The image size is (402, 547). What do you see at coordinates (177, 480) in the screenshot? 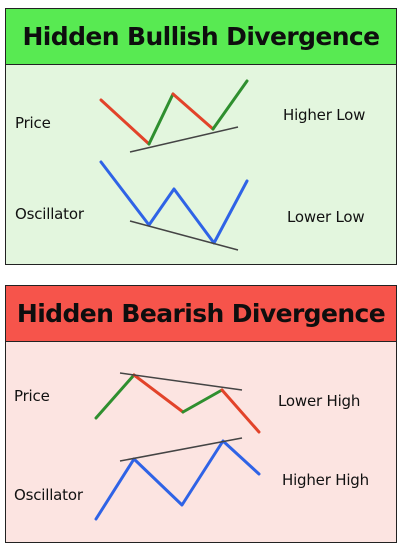
I see `bearish-oscillator-zigzag-icon` at bounding box center [177, 480].